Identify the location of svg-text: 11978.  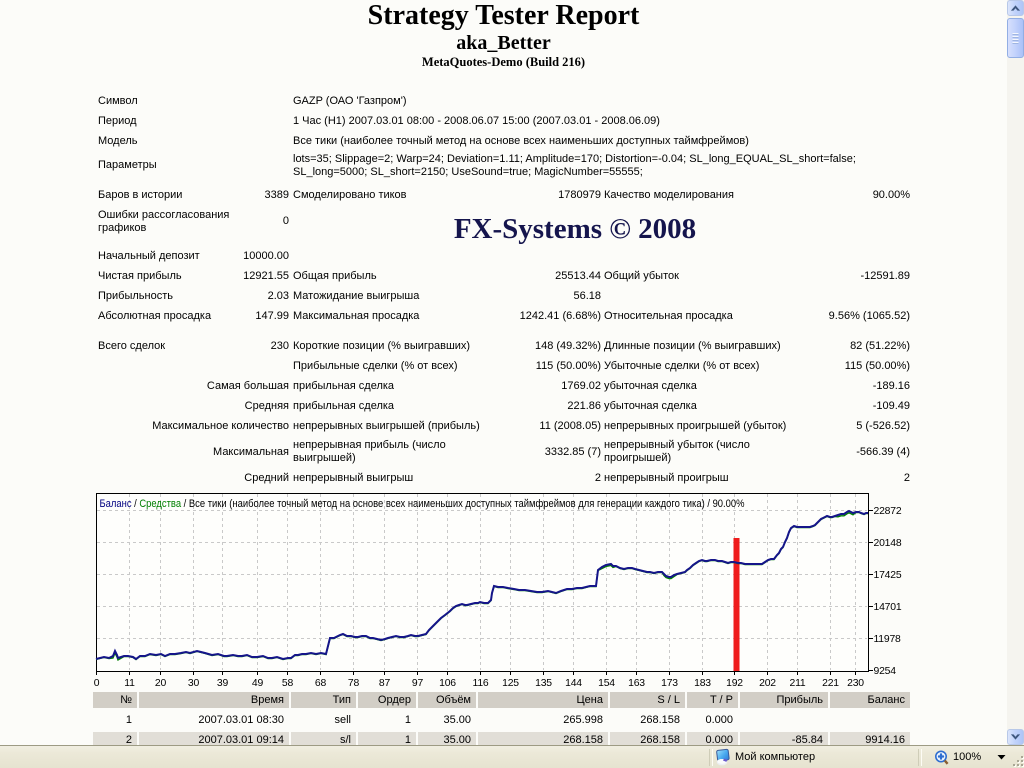
(888, 639).